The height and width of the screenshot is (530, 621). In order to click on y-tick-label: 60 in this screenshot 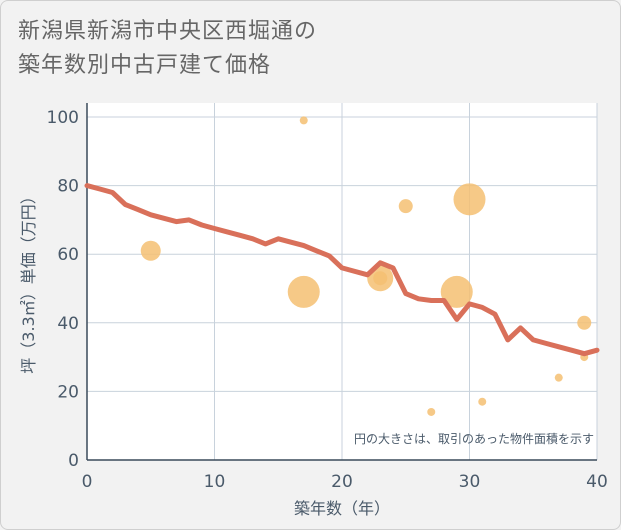, I will do `click(68, 255)`.